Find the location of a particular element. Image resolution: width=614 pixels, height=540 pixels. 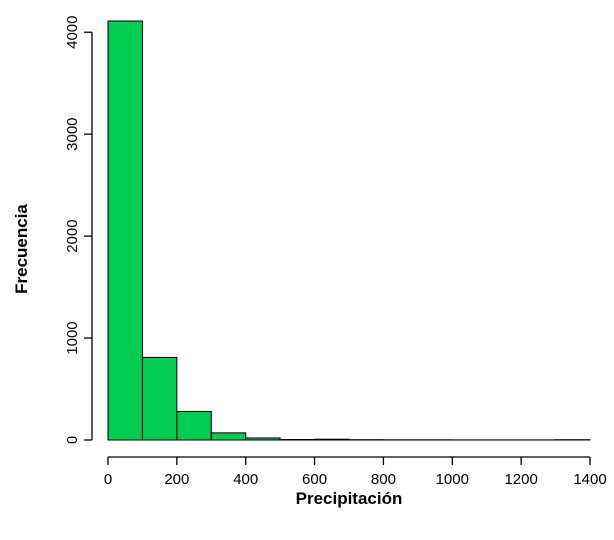

x-tick-label: 800 is located at coordinates (383, 479).